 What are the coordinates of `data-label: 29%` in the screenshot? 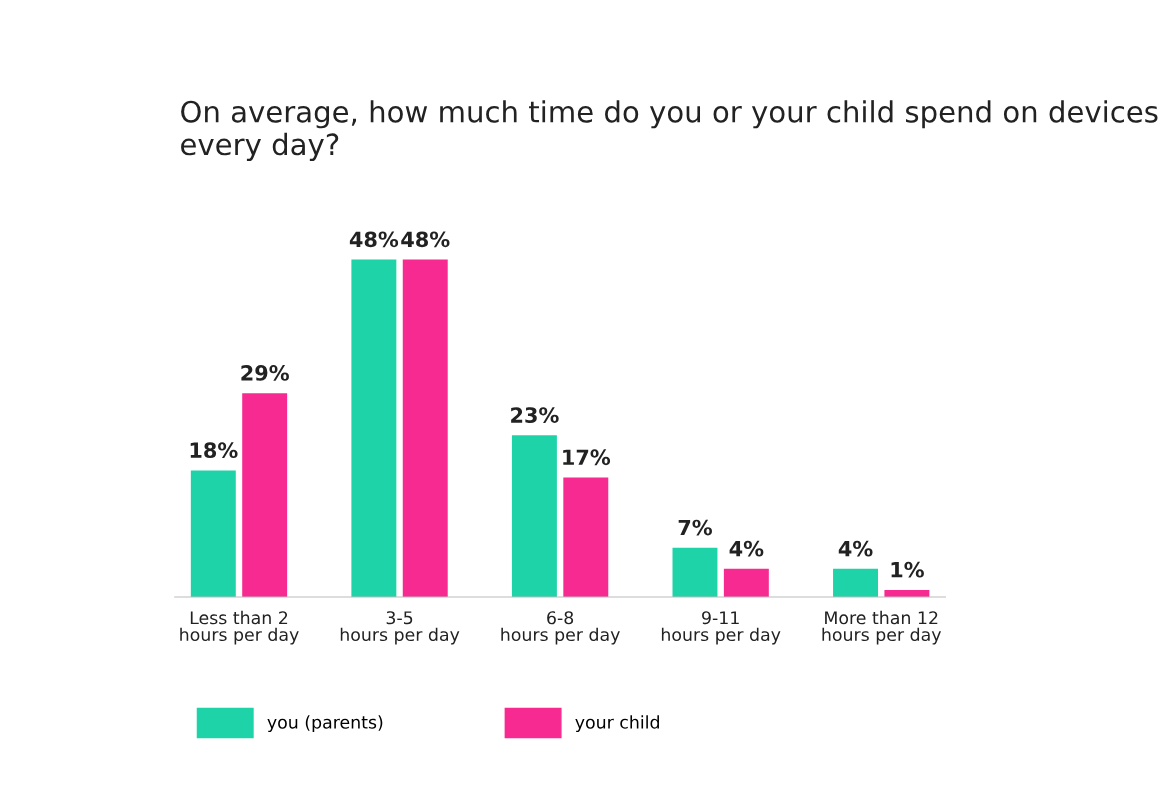 It's located at (265, 373).